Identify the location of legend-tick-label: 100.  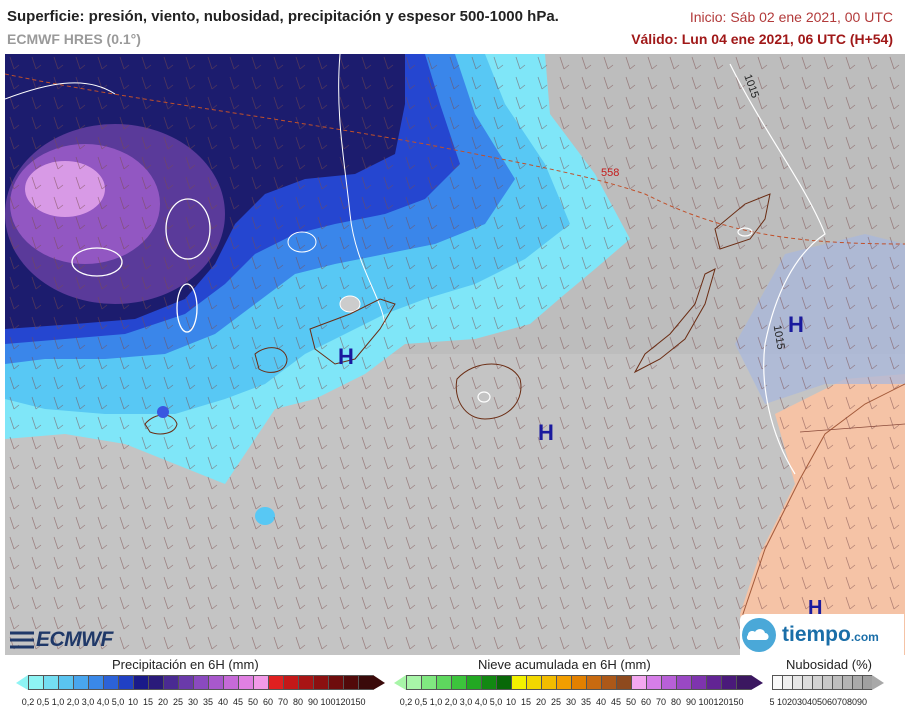
(328, 702).